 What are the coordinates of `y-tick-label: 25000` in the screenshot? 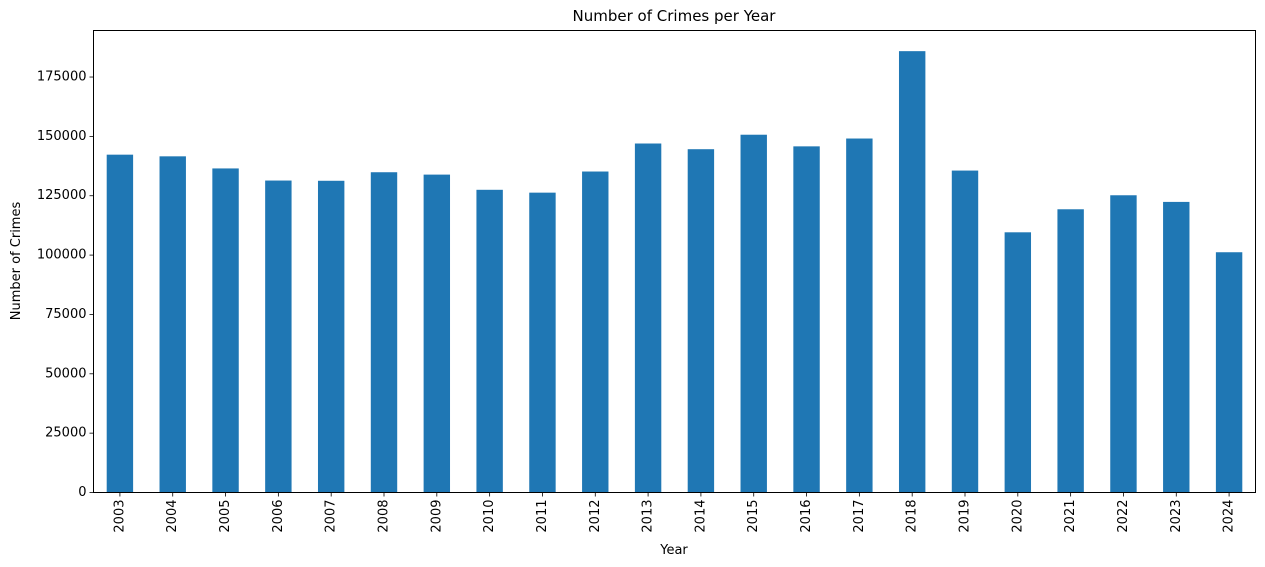 It's located at (65, 433).